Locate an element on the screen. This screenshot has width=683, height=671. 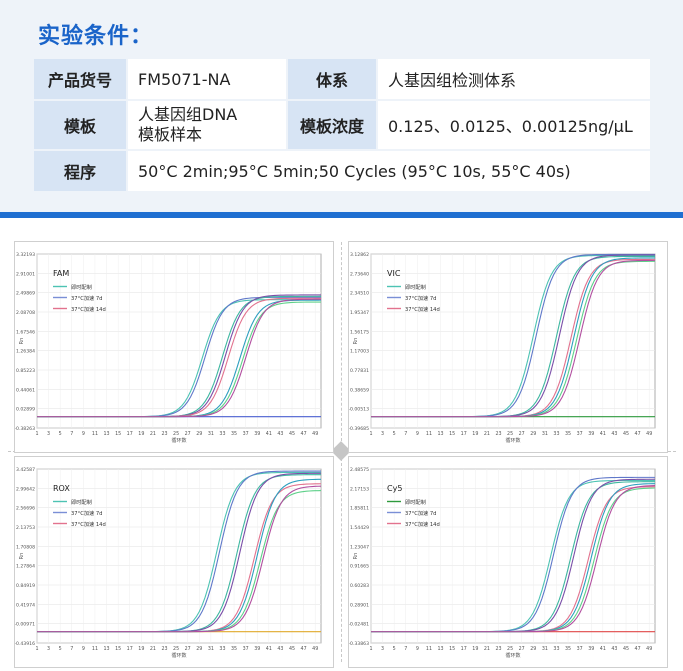
y-tick-label: 2.56696 is located at coordinates (25, 509).